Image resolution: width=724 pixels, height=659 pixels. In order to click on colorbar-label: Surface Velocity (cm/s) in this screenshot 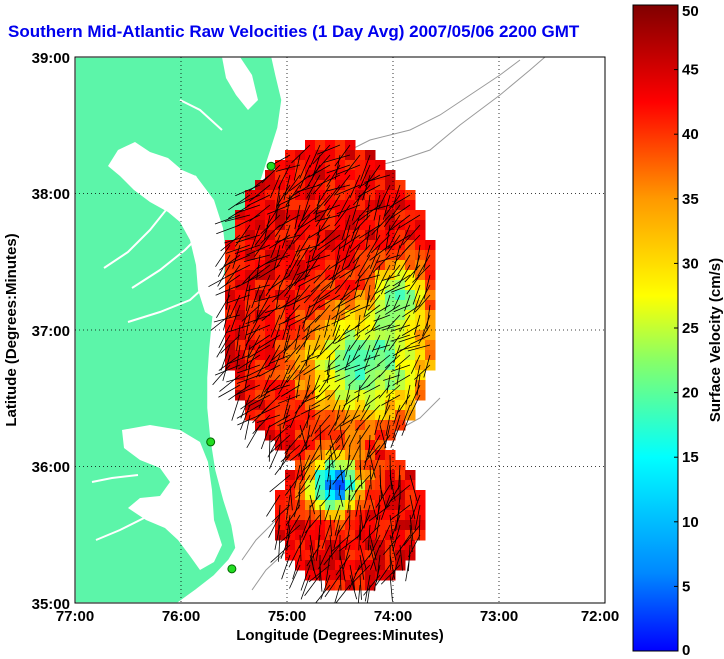, I will do `click(715, 340)`.